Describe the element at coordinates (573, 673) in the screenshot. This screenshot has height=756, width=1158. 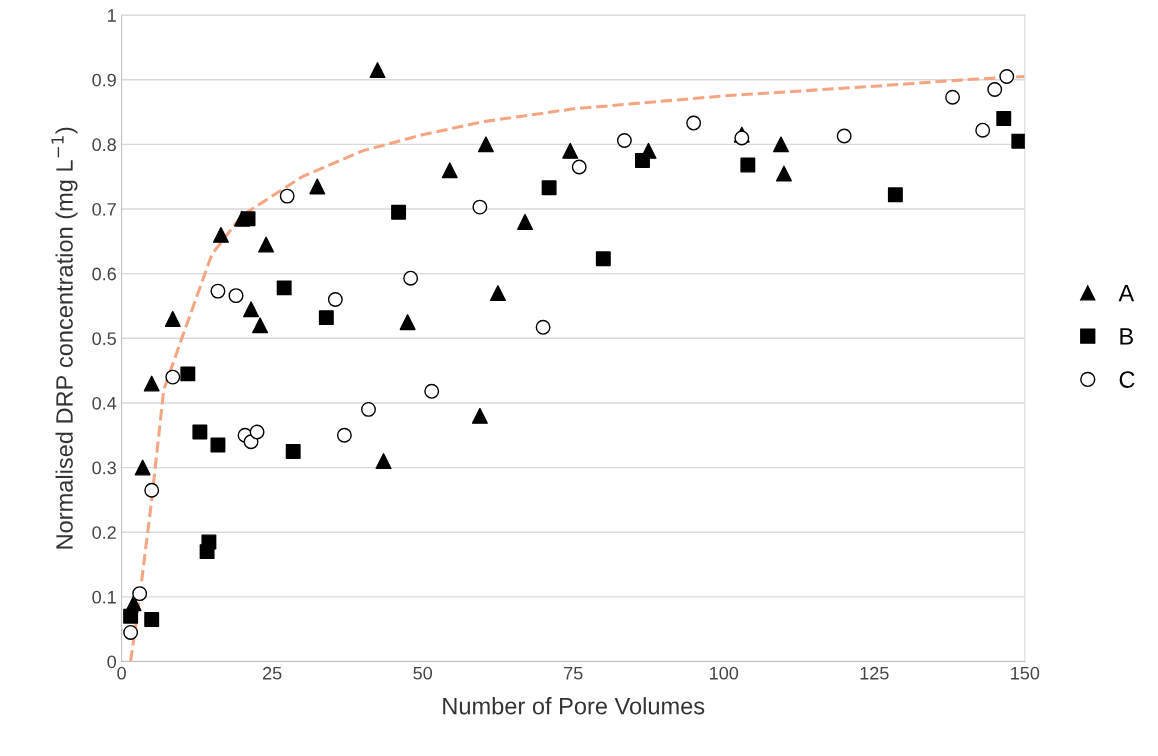
I see `x-tick-label: 75` at that location.